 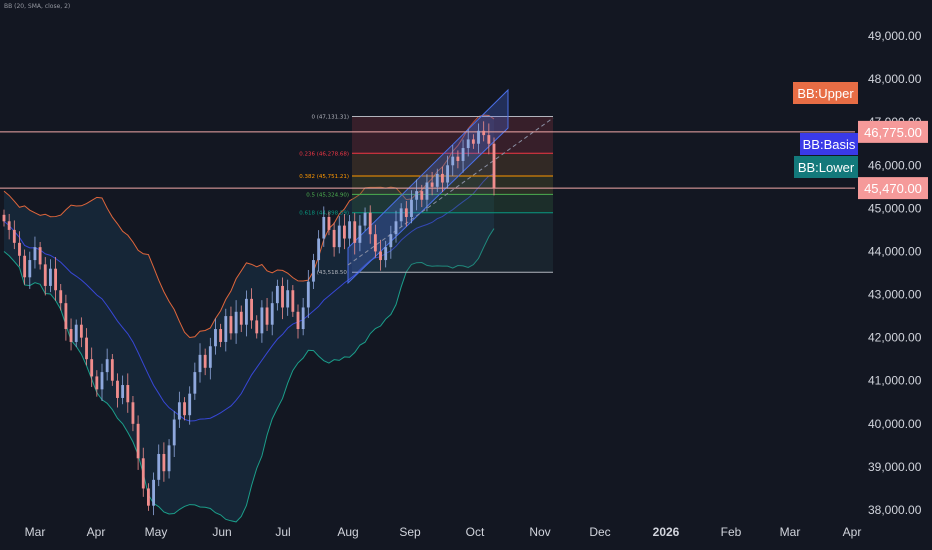 I want to click on fib-zone, so click(x=452, y=185).